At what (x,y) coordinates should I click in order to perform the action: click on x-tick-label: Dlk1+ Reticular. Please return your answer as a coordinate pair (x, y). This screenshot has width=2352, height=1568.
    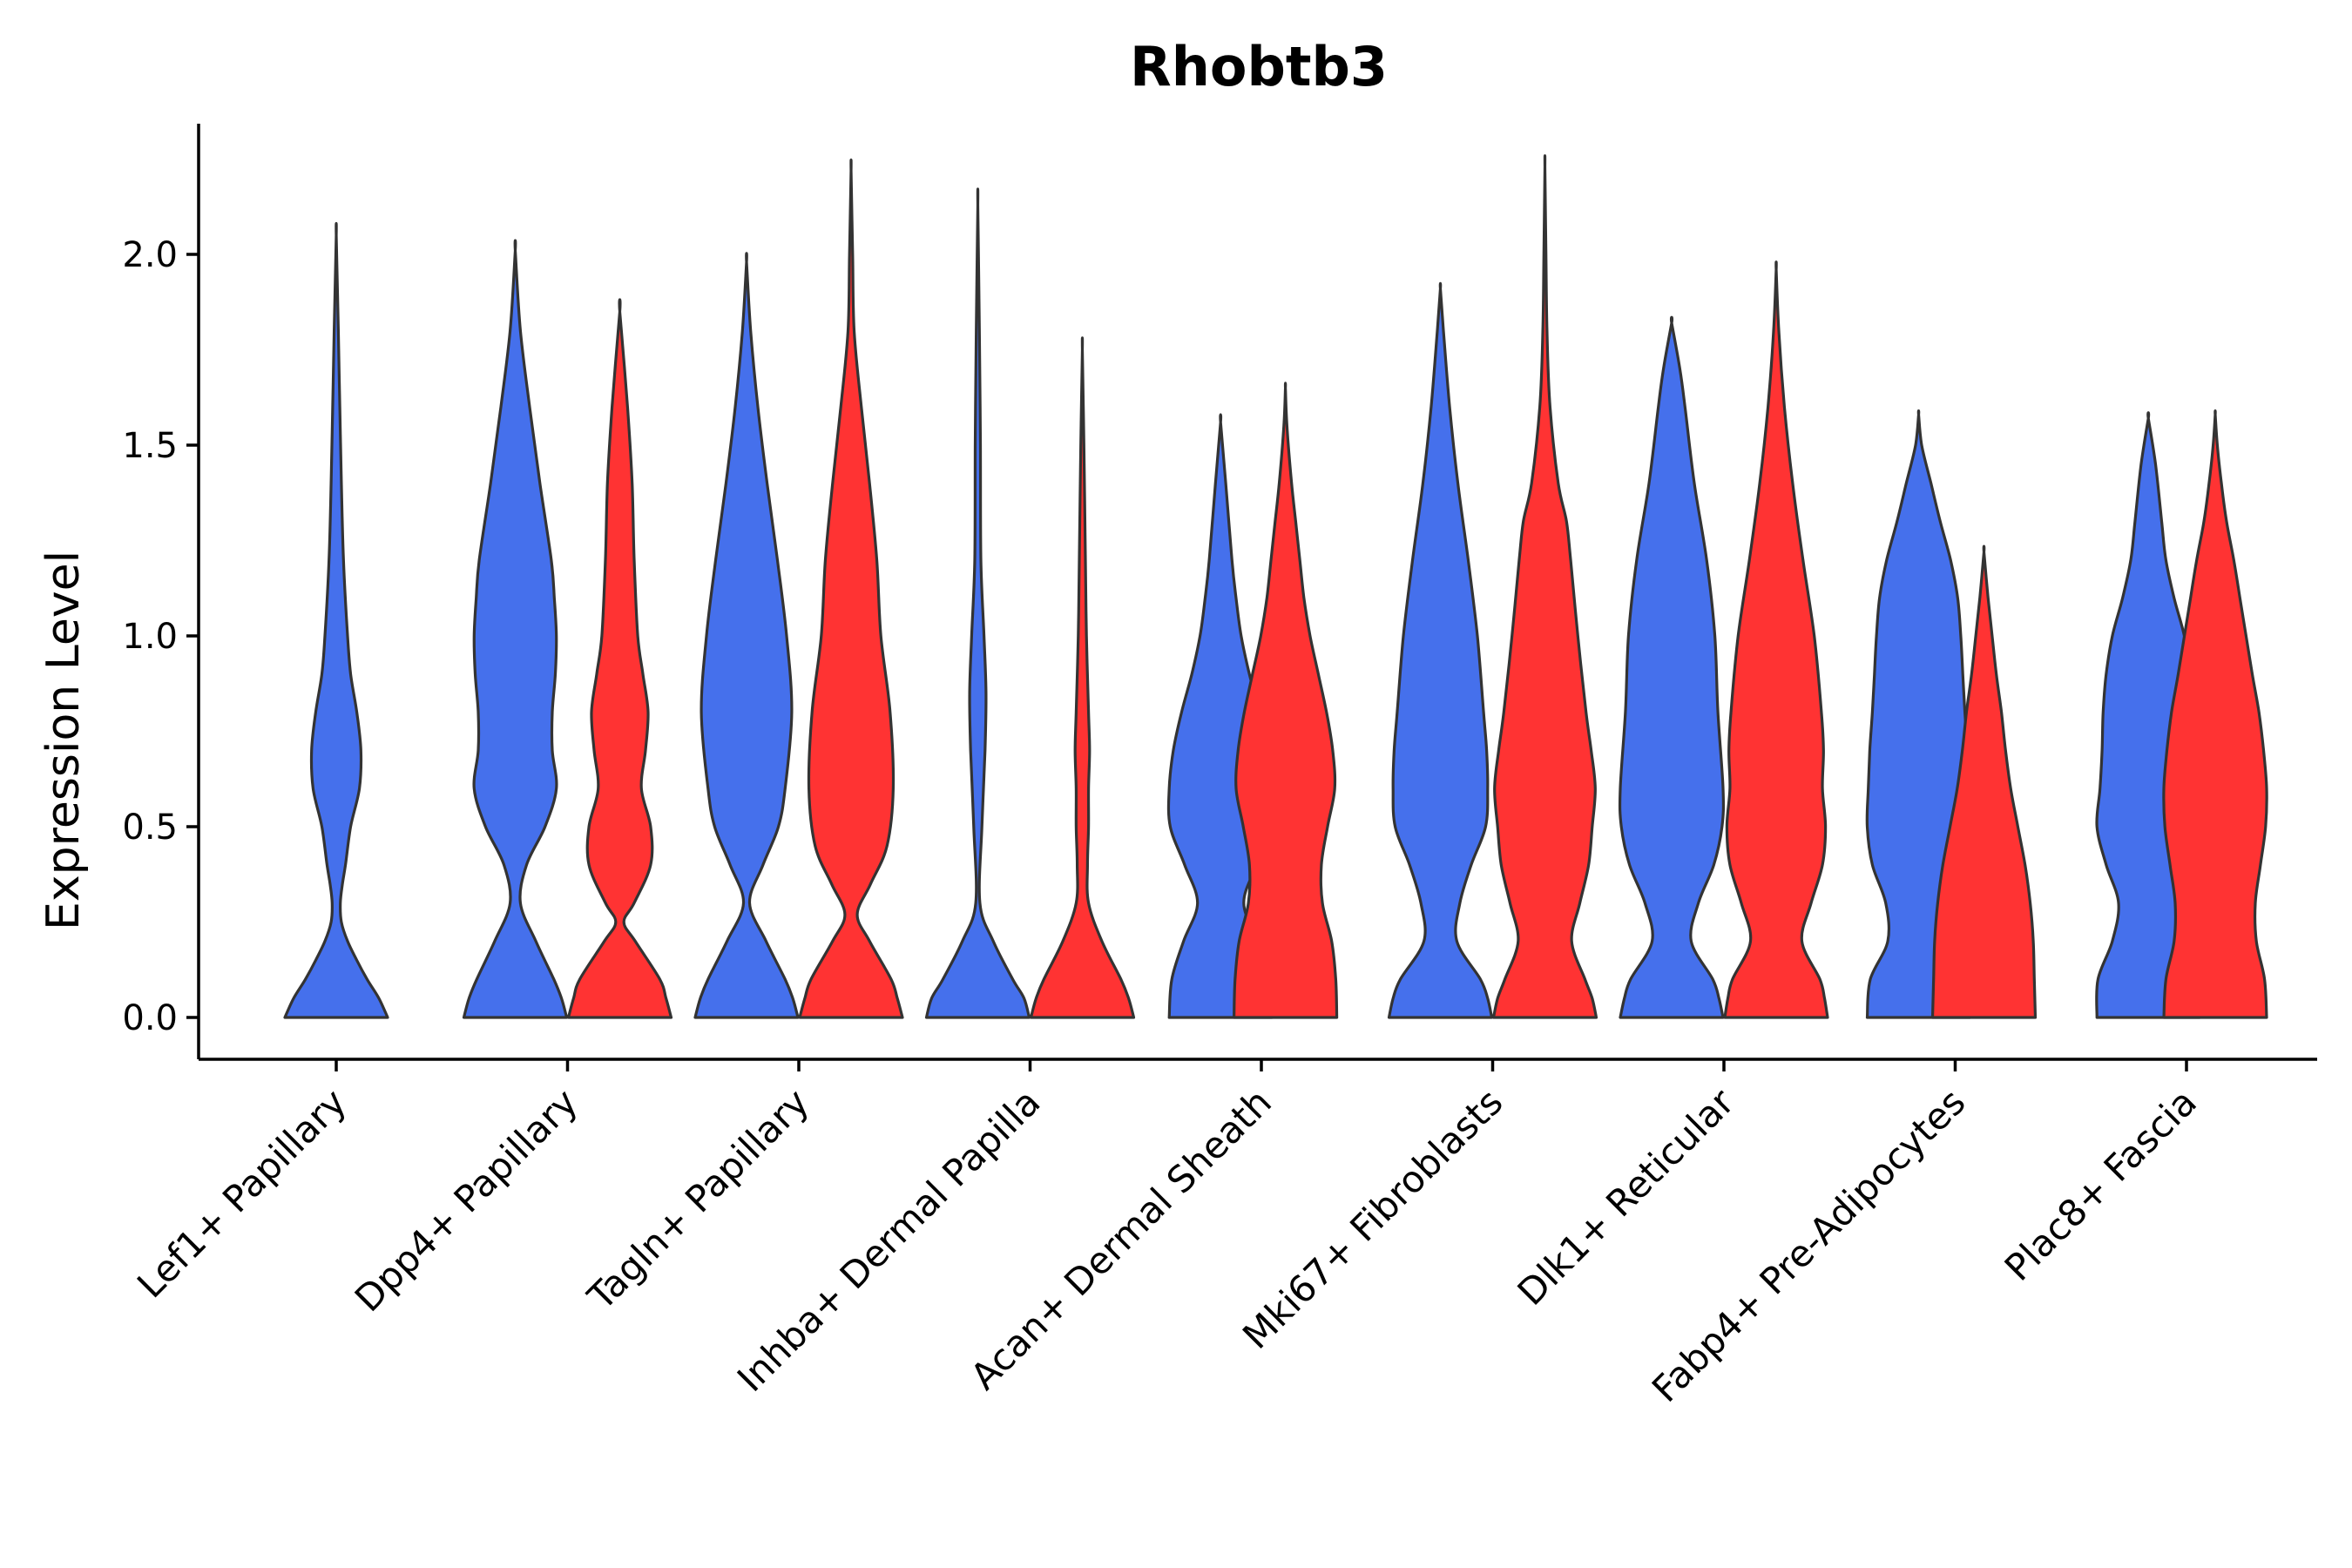
    Looking at the image, I should click on (1626, 1197).